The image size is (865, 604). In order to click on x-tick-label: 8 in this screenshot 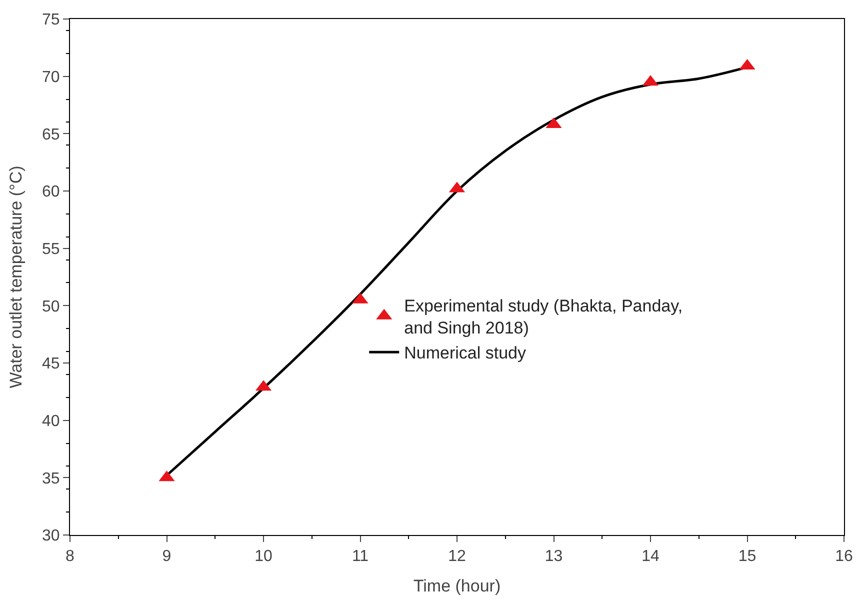, I will do `click(70, 557)`.